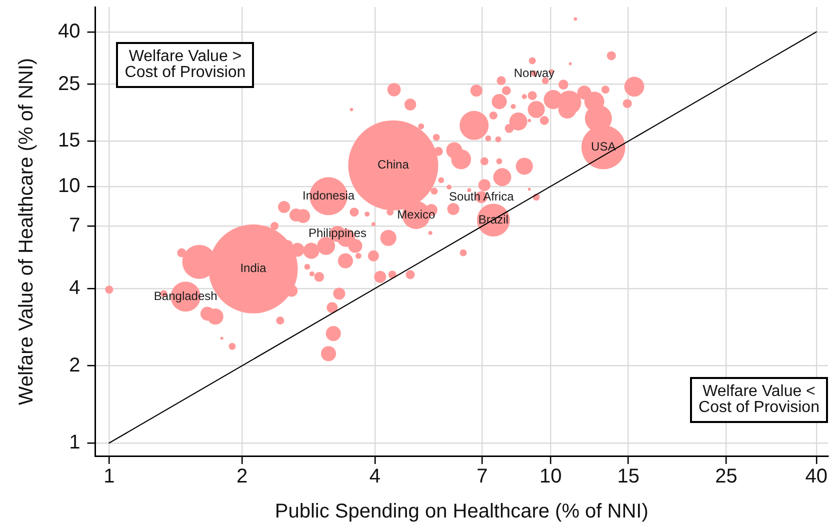  I want to click on x-tick-label: 4, so click(374, 477).